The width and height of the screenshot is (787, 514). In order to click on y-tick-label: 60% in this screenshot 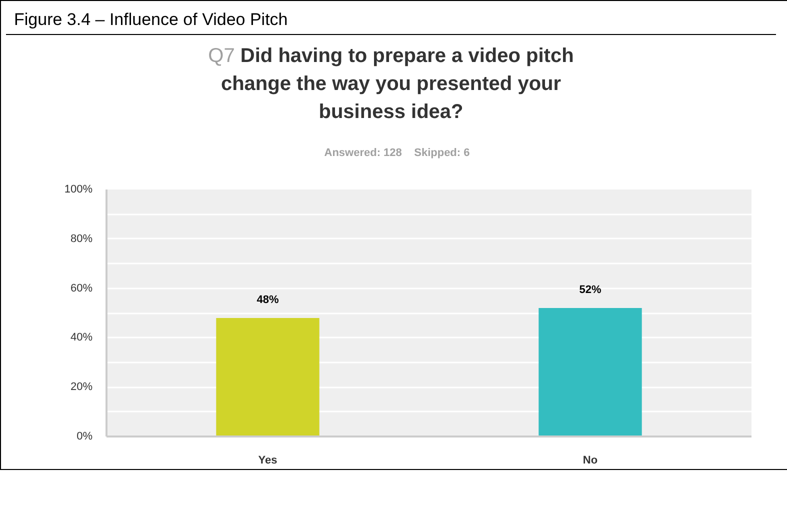, I will do `click(81, 288)`.